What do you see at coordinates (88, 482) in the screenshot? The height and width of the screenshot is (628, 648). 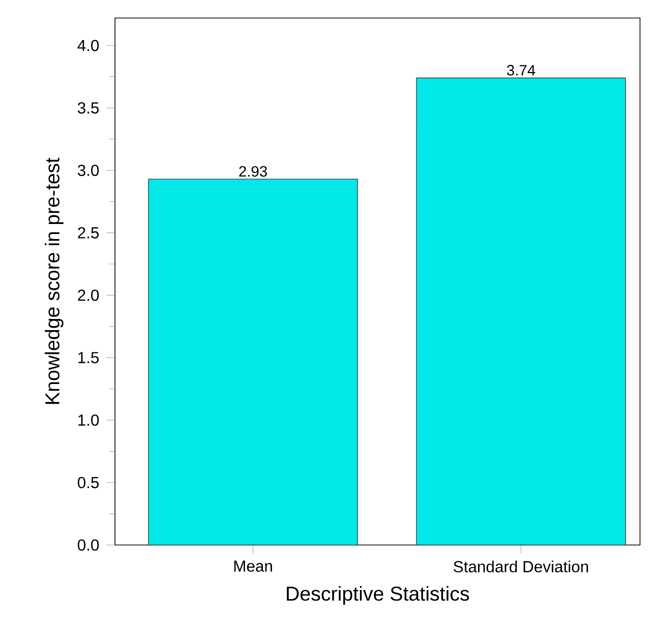 I see `y-tick-label: 0.5` at bounding box center [88, 482].